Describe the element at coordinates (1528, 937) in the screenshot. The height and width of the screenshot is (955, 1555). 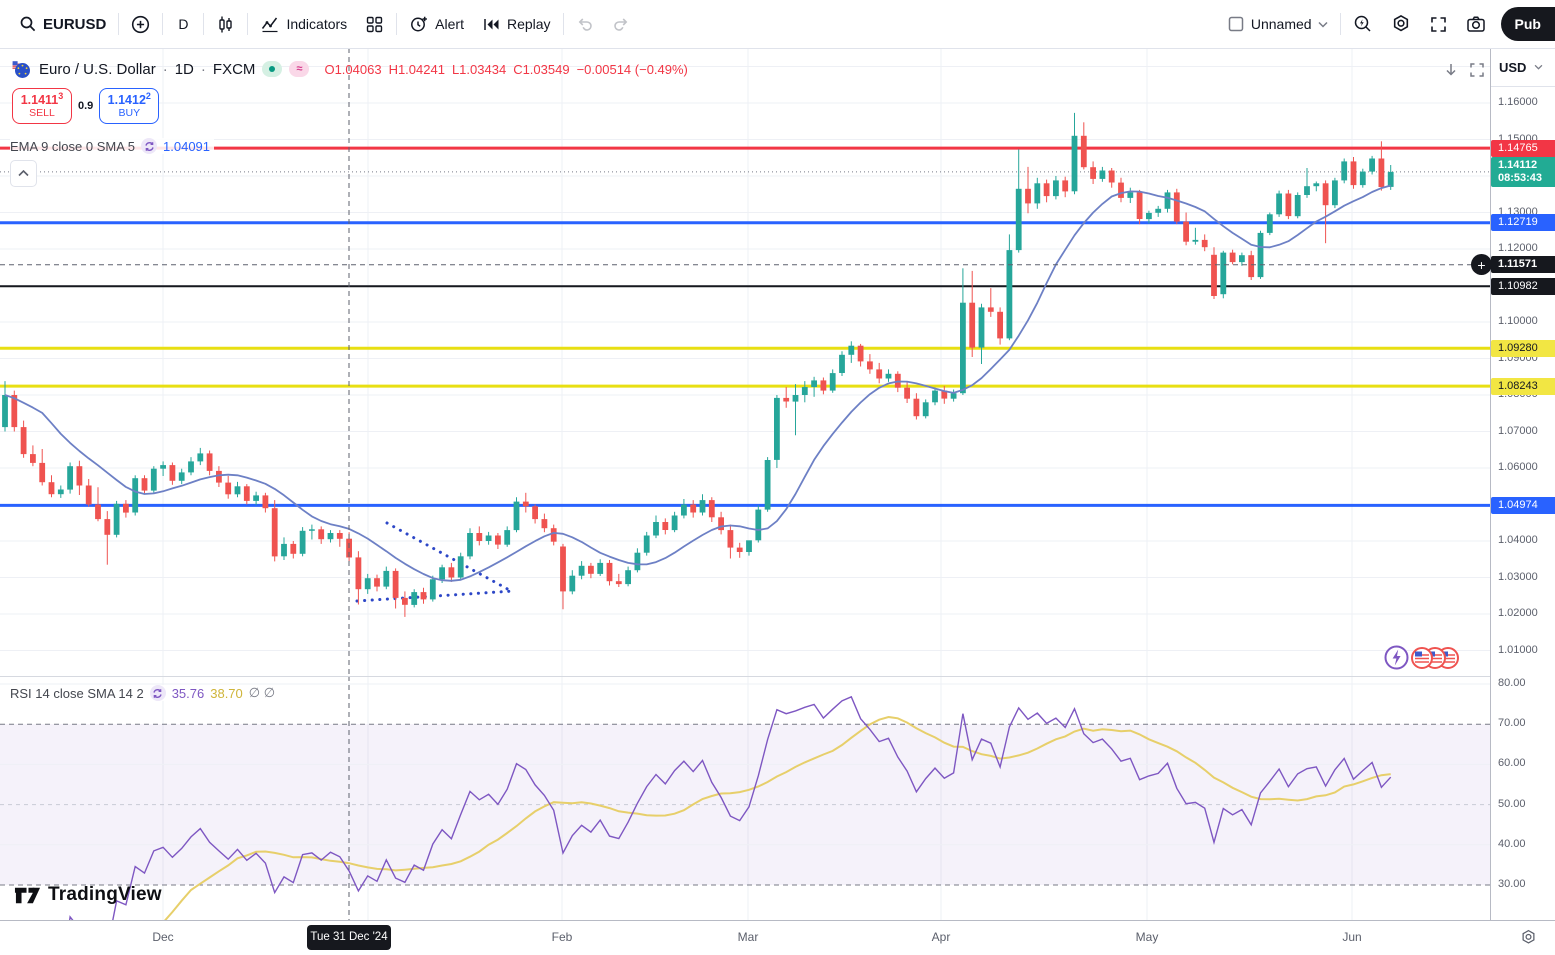
I see `axis-settings-gear-icon` at that location.